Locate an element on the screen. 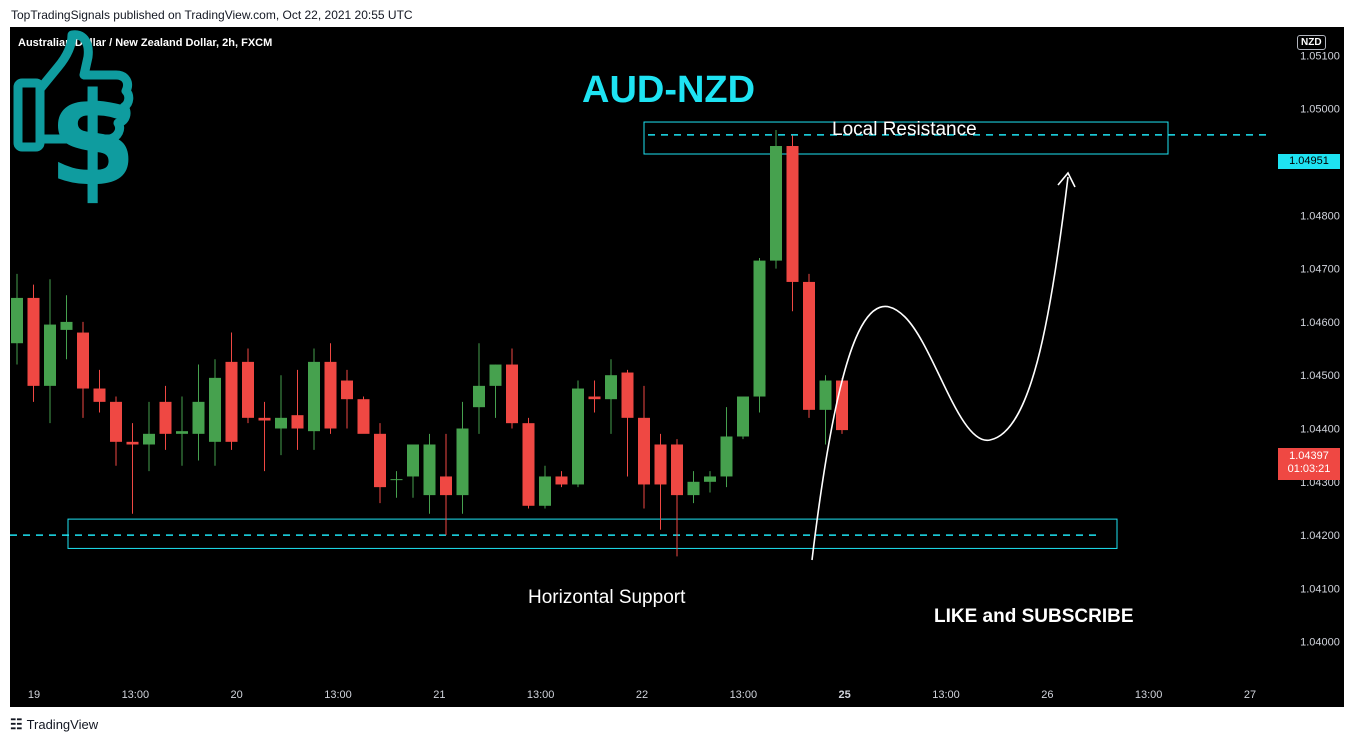  time-tick-label: 19 is located at coordinates (34, 695).